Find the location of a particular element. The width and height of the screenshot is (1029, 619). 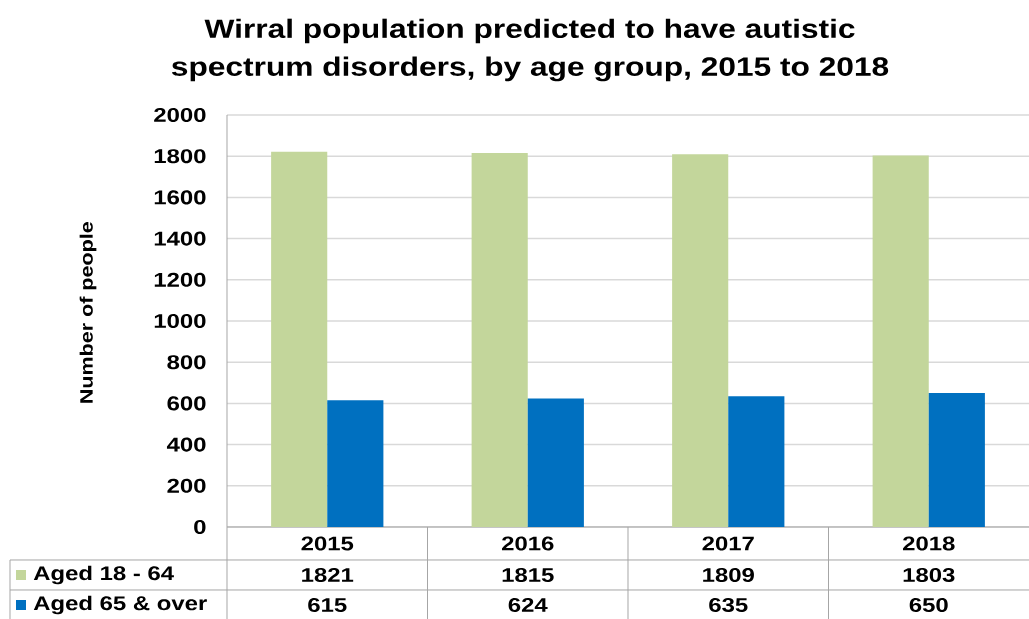

legend-label: Aged 65 & over is located at coordinates (120, 605).